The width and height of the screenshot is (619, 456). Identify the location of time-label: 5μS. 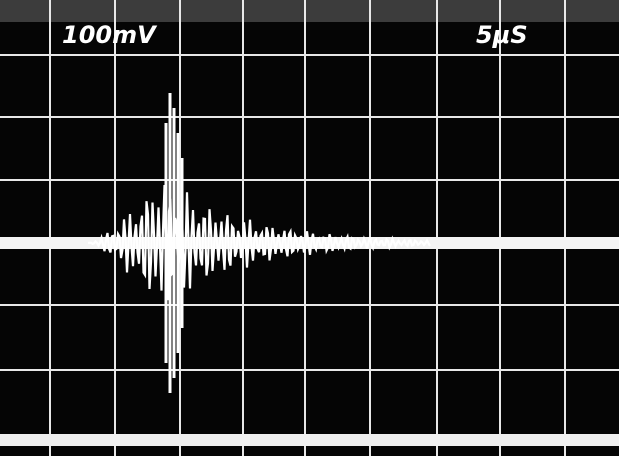
(502, 35).